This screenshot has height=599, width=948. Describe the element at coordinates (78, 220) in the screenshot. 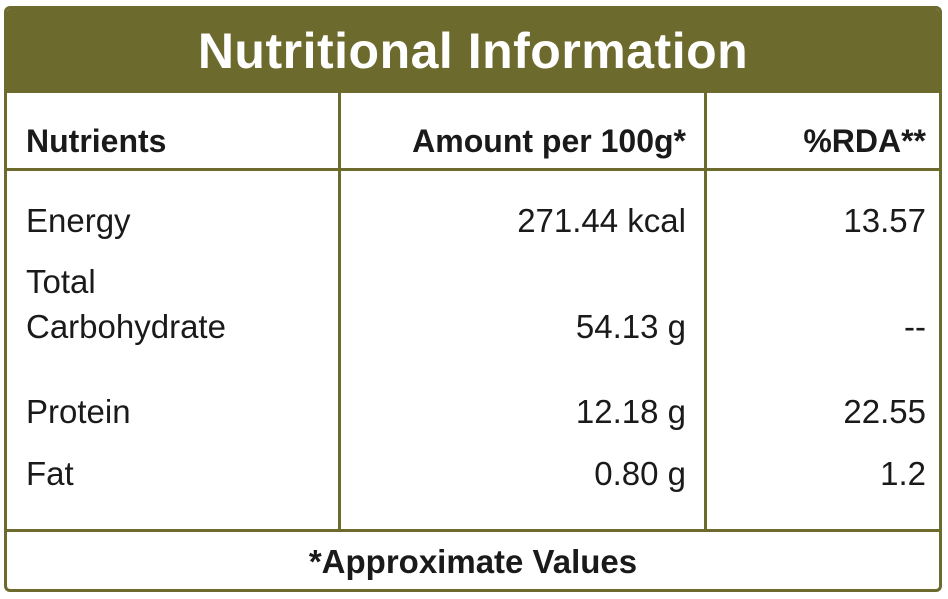

I see `nutrient-name: Energy` at that location.